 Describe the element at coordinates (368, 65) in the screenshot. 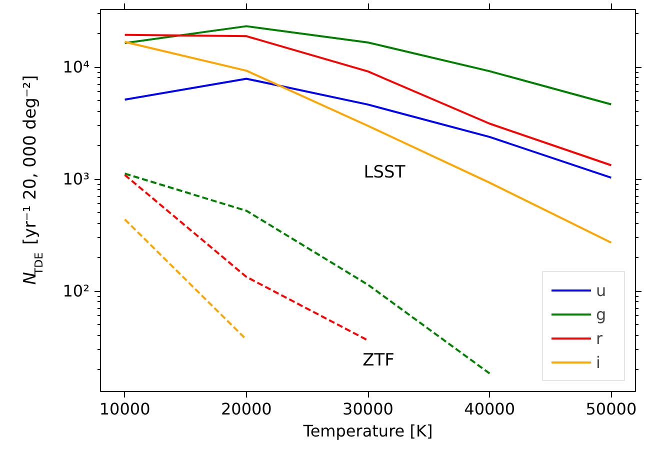

I see `line-series` at that location.